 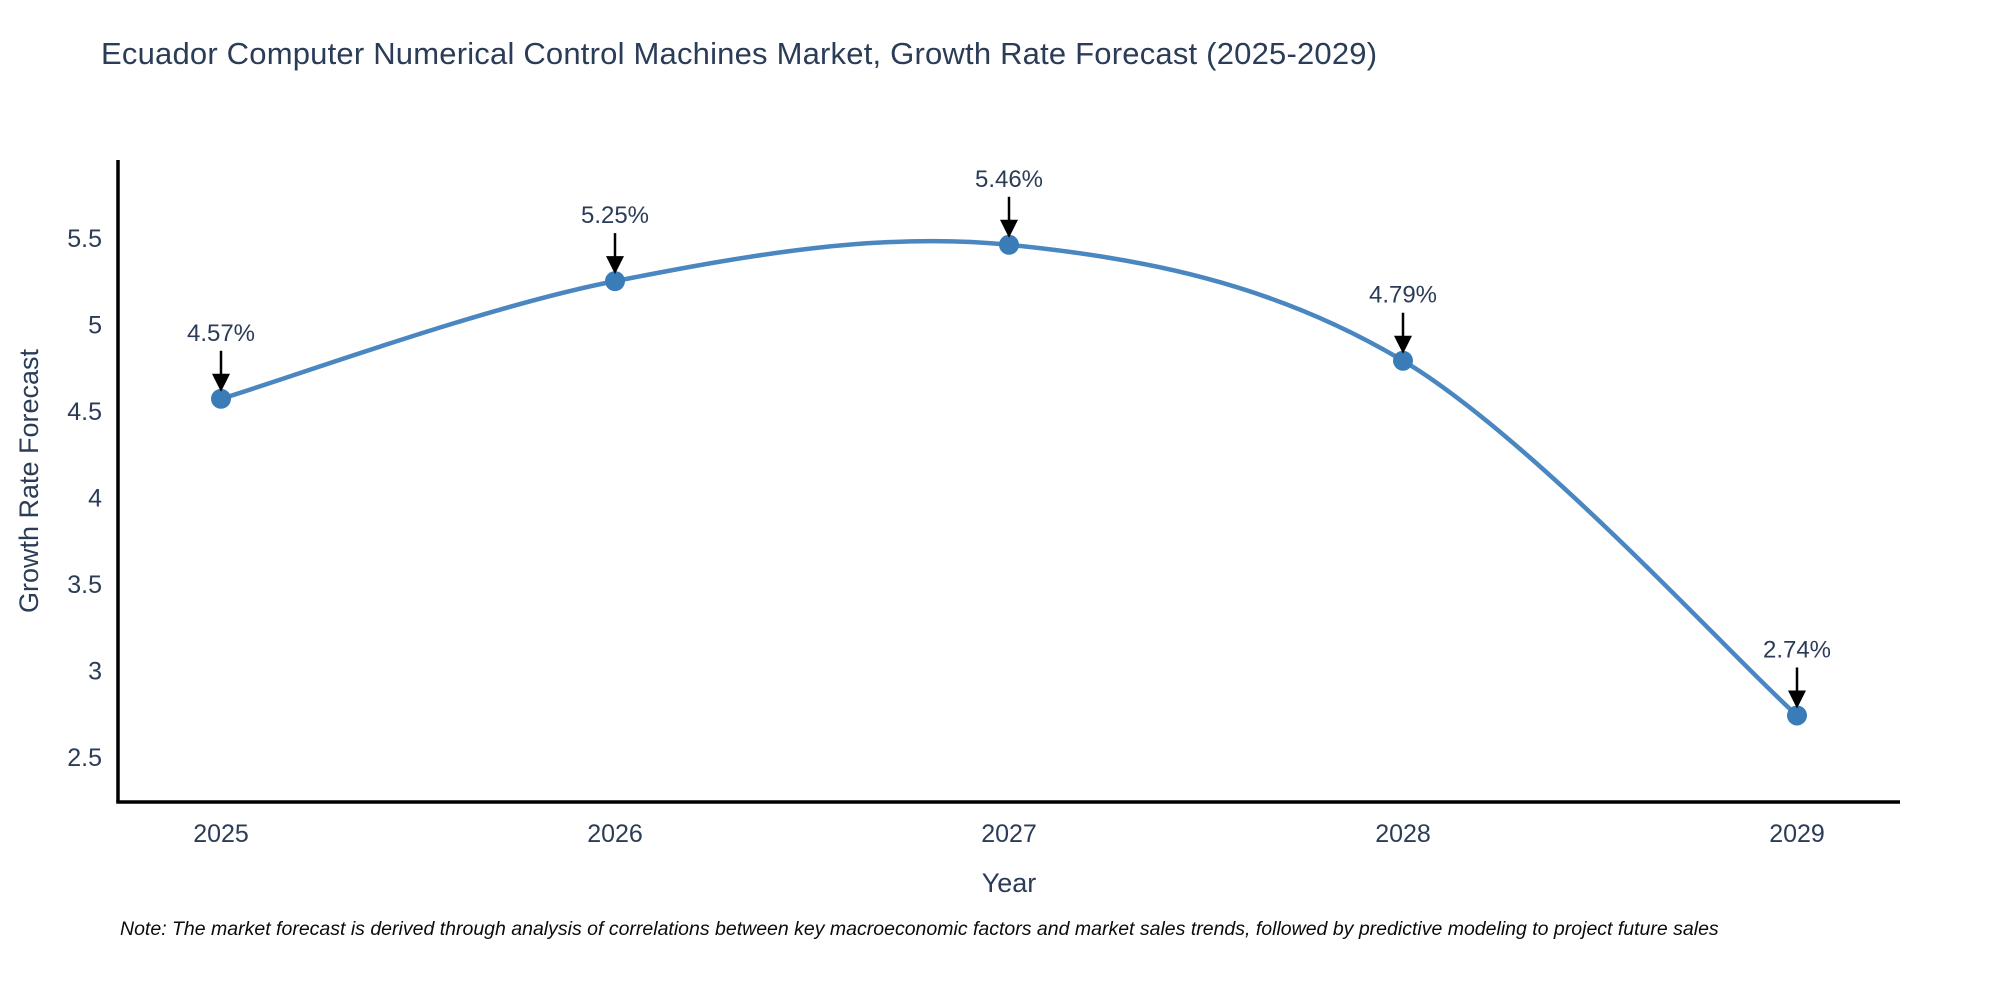 I want to click on y-tick-label: 4.5, so click(x=84, y=412).